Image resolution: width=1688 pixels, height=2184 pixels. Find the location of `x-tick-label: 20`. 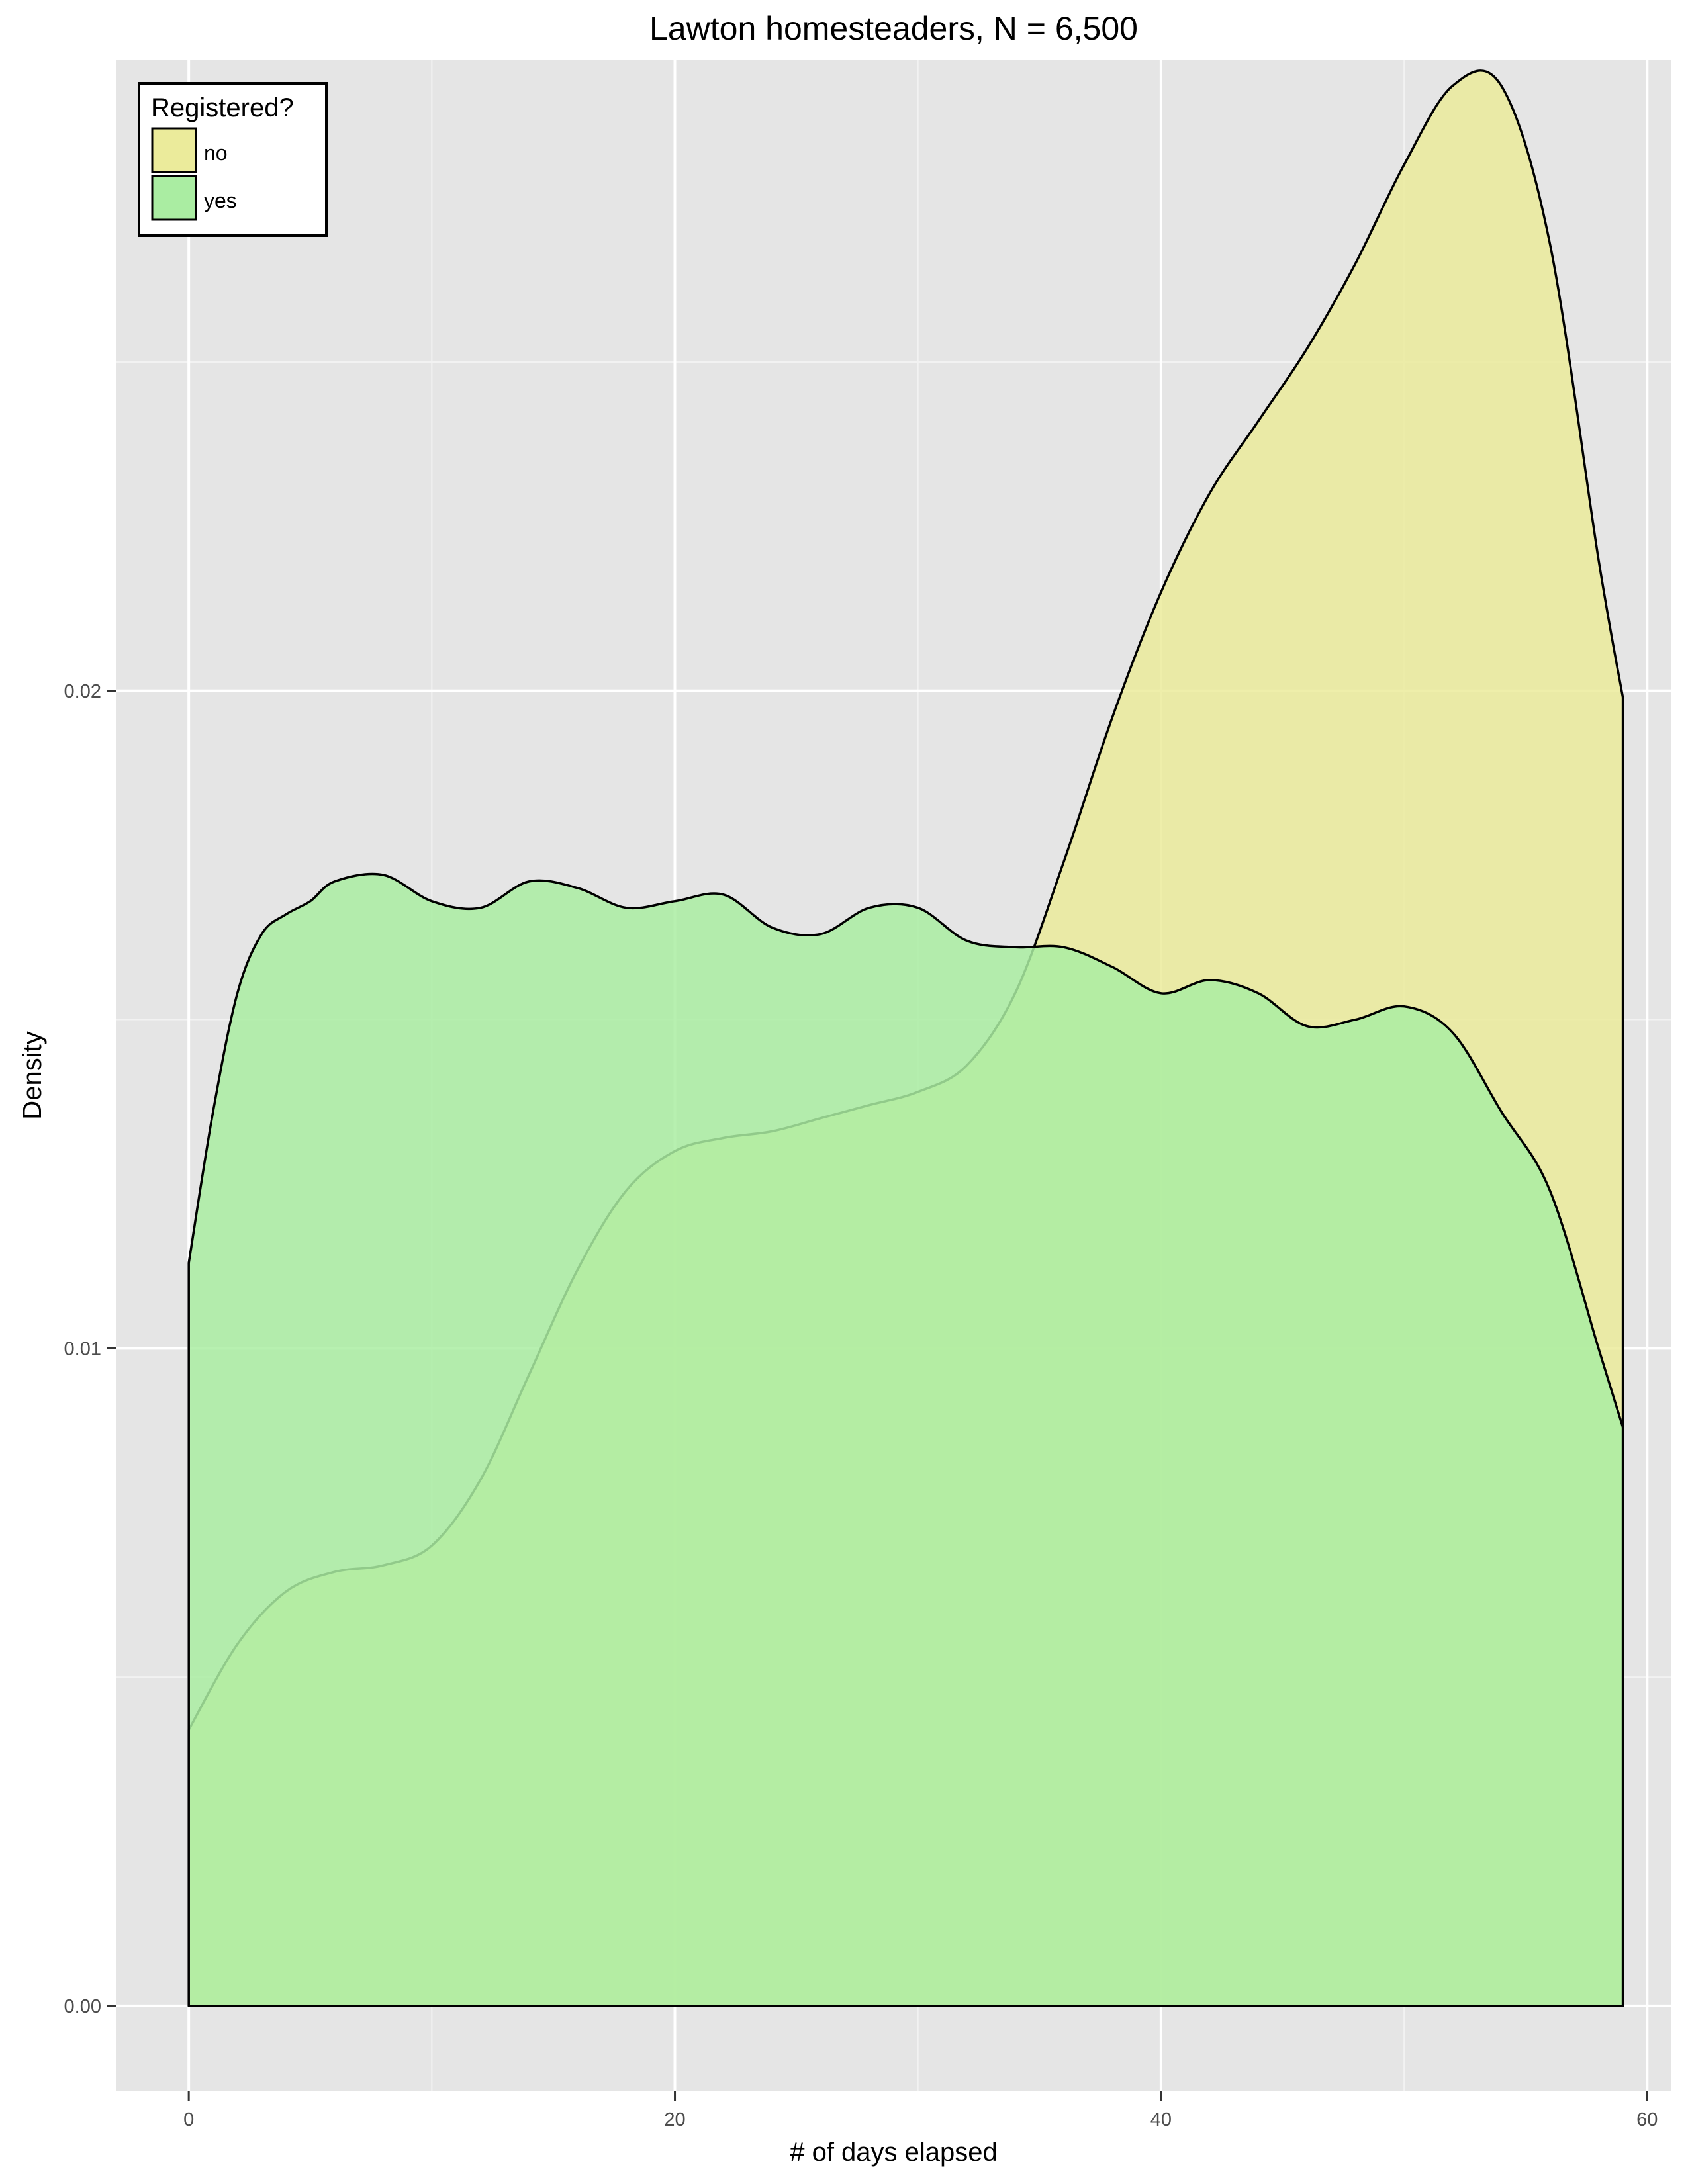

x-tick-label: 20 is located at coordinates (674, 2119).